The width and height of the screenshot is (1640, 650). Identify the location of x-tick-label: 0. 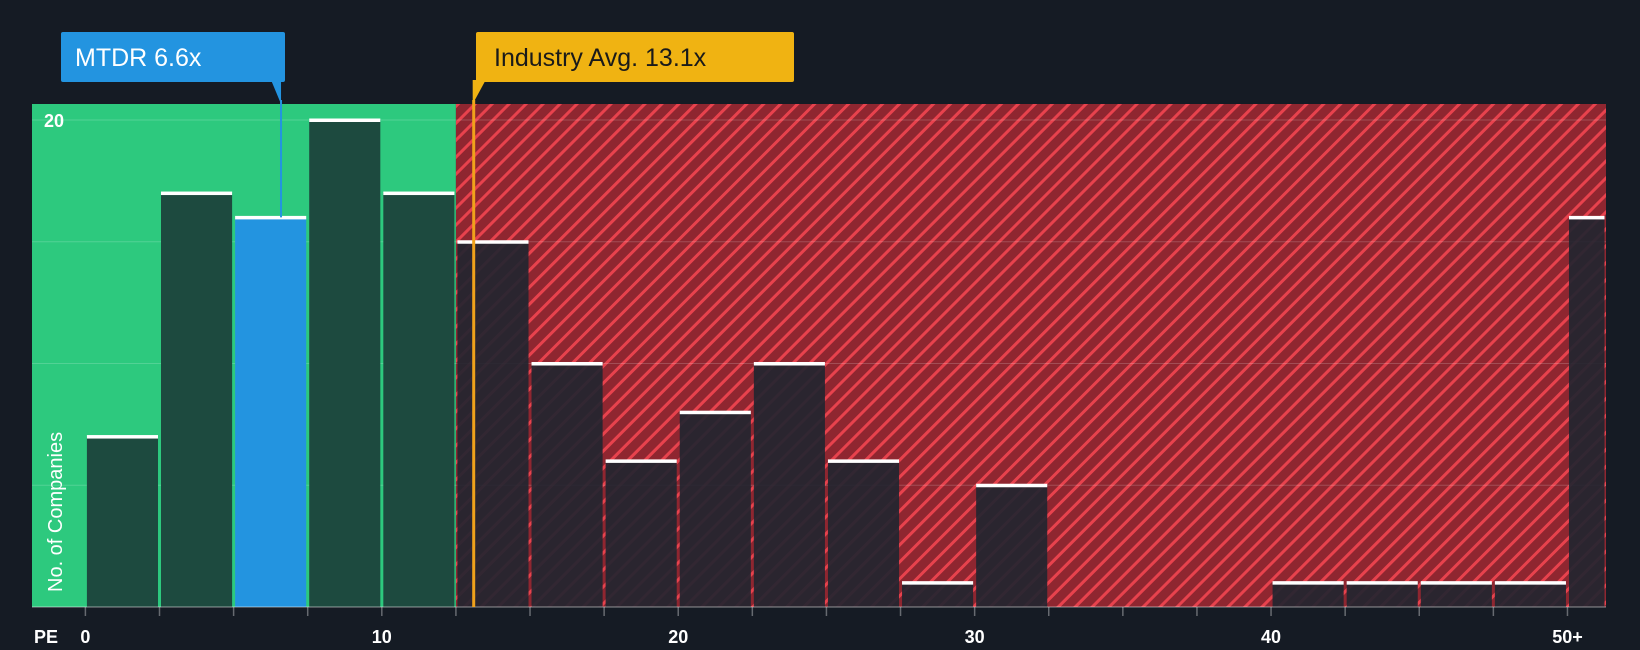
(85, 637).